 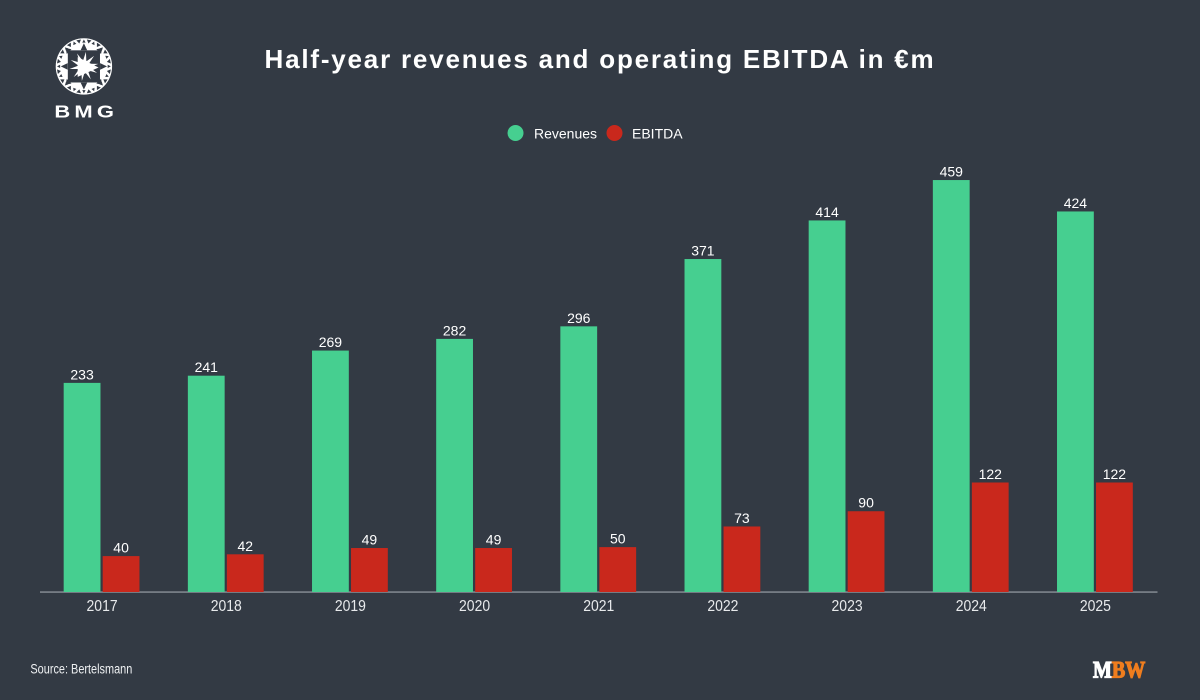 I want to click on svg-text: 2023, so click(x=847, y=607).